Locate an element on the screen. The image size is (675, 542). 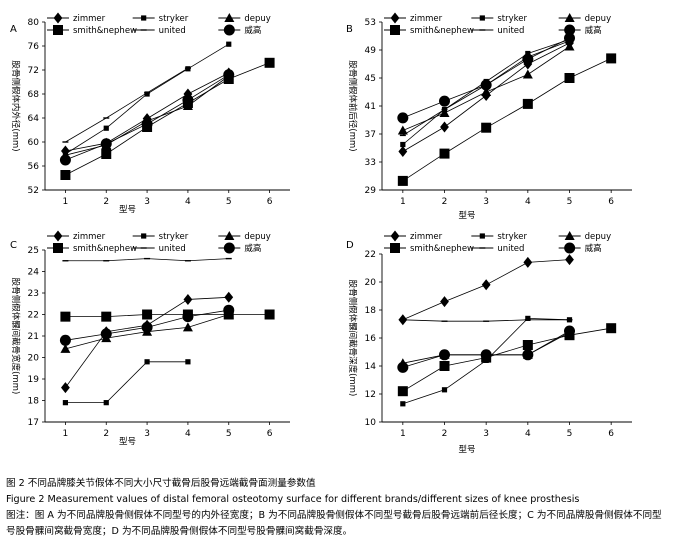
caption-cn-title: 图 2 不同品牌膝关节假体不同大小尺寸截骨后股骨远端截骨面测量参数值 is located at coordinates (161, 483).